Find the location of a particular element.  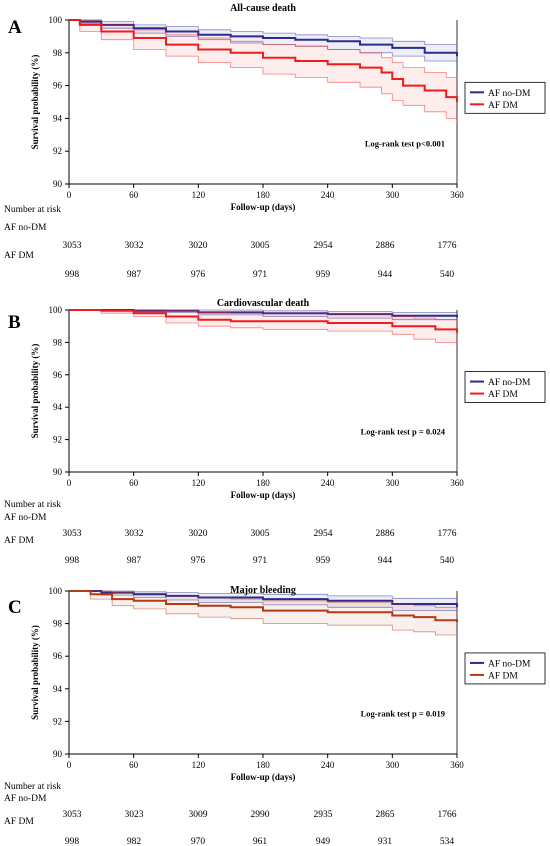

y-axis-label: Survival probability (%) is located at coordinates (35, 102).